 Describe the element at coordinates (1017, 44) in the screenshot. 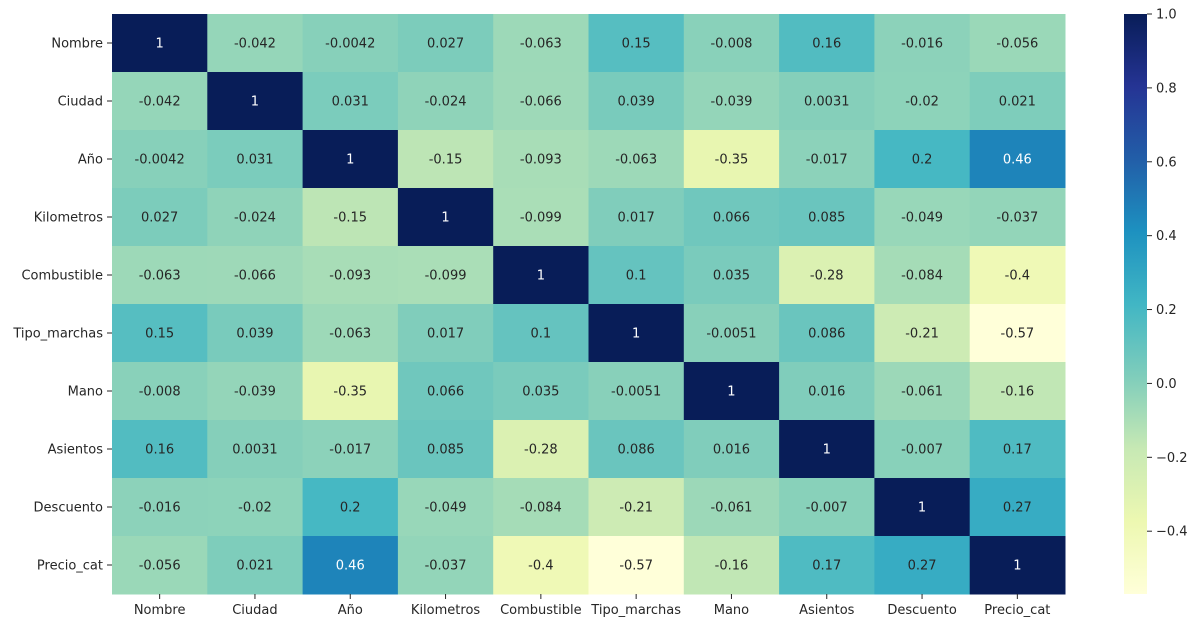

I see `cell-value-label: -0.056` at that location.